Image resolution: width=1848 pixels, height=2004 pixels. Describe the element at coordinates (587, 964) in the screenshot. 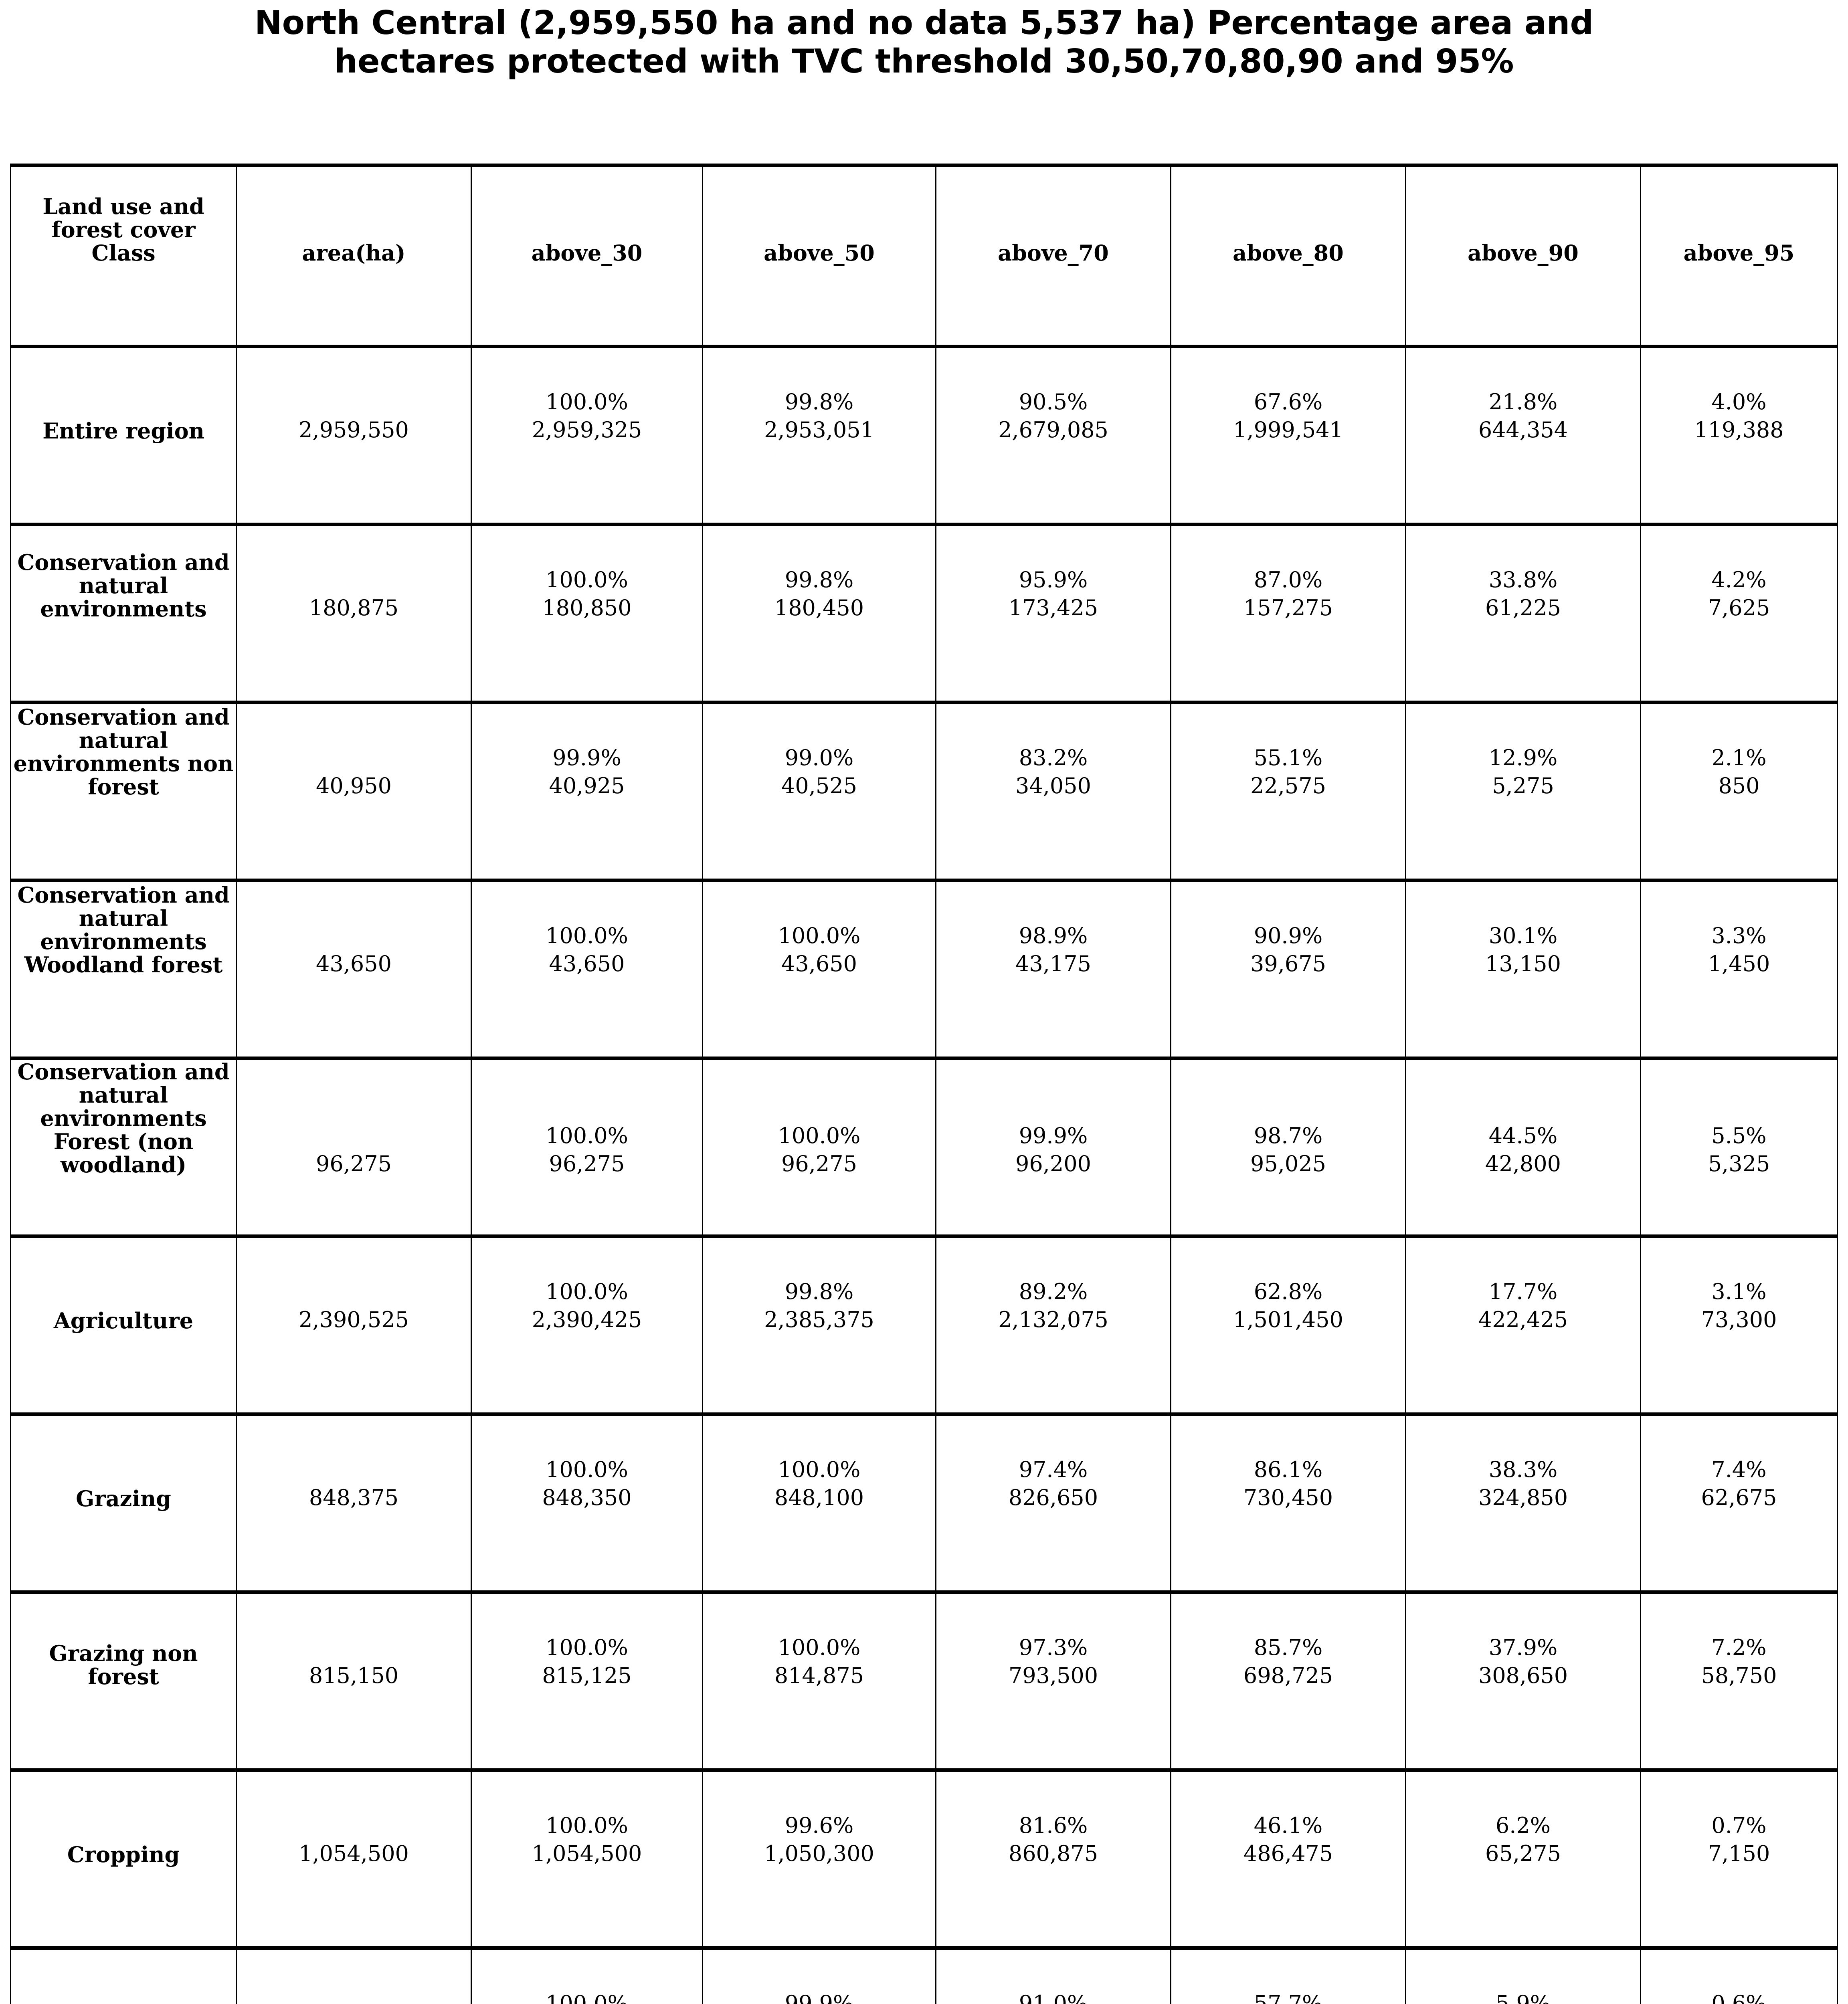

I see `hectares-value: 43,650` at that location.